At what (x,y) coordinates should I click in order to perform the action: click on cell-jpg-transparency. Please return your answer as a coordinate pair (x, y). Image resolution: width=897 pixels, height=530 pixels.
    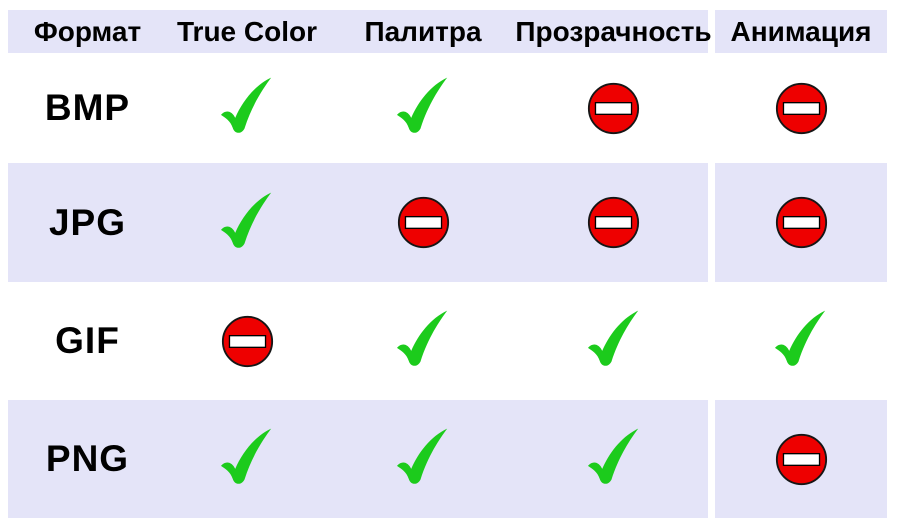
    Looking at the image, I should click on (613, 222).